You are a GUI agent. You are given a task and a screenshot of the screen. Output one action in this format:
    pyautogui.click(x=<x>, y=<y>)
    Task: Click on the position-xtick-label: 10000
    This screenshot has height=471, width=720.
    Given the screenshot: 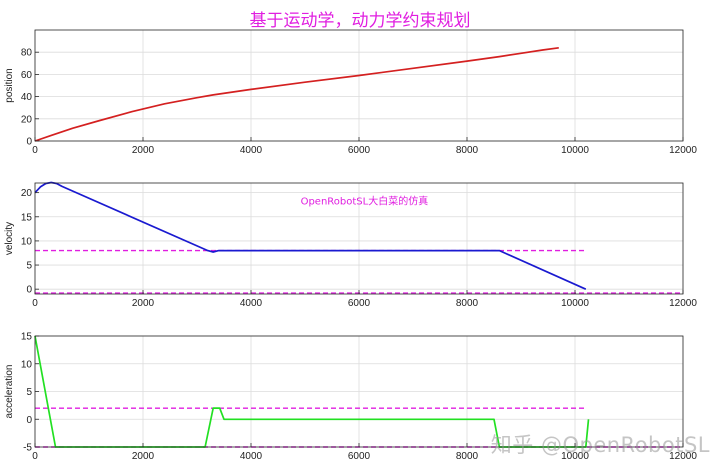 What is the action you would take?
    pyautogui.click(x=575, y=150)
    